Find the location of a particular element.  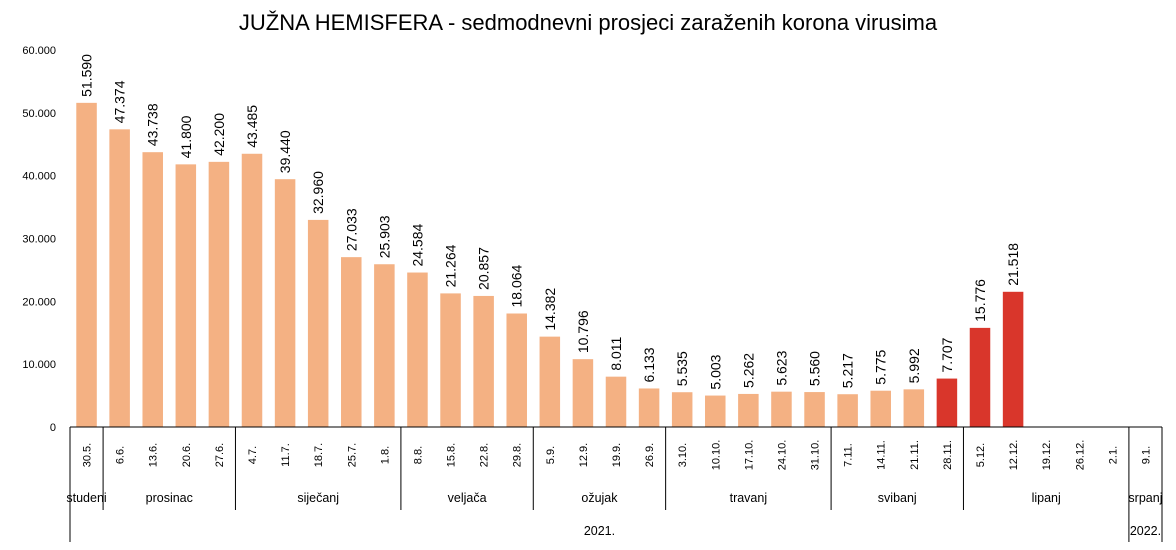

year-label: 2022. is located at coordinates (1145, 531).